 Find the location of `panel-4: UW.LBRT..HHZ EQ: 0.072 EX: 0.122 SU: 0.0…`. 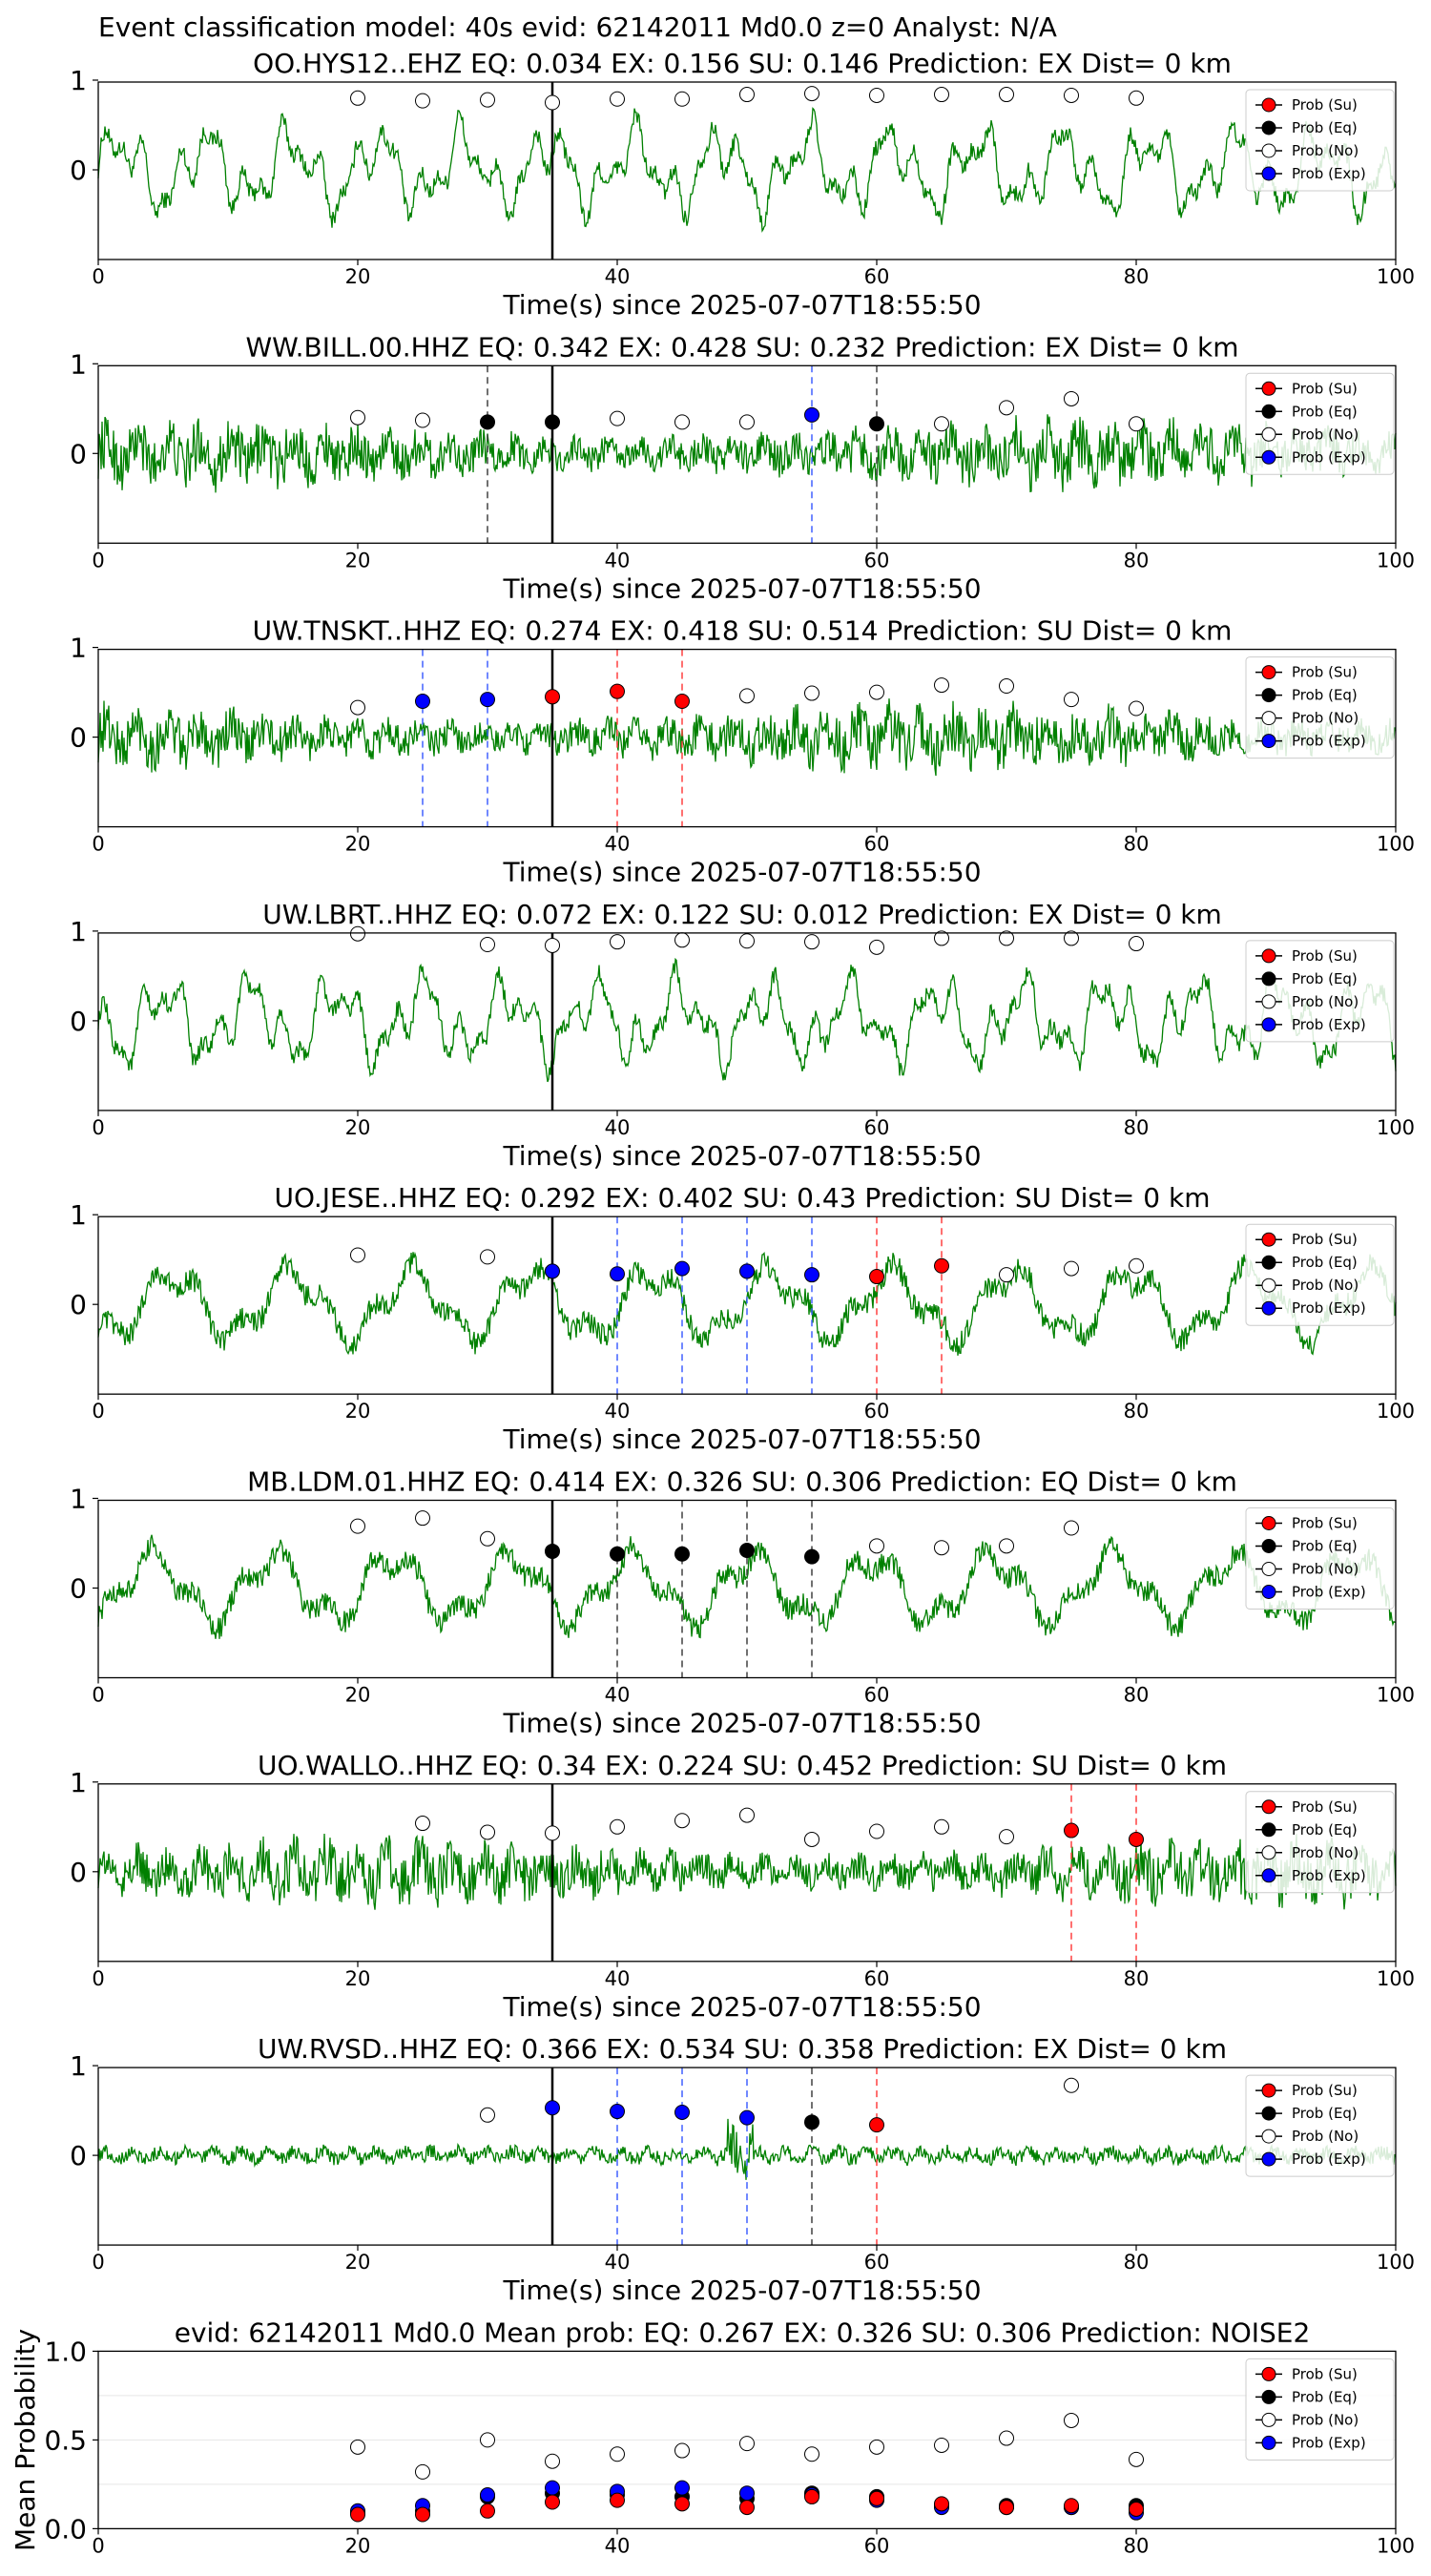

panel-4: UW.LBRT..HHZ EQ: 0.072 EX: 0.122 SU: 0.0… is located at coordinates (743, 1035).